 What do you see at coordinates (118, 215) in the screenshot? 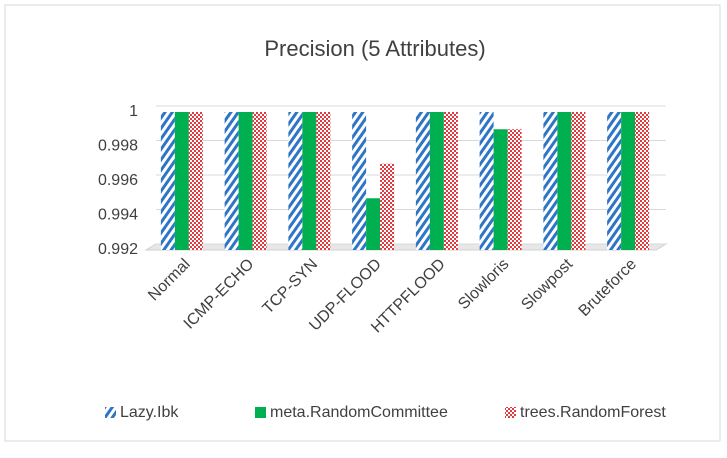
I see `y-tick-label: 0.994` at bounding box center [118, 215].